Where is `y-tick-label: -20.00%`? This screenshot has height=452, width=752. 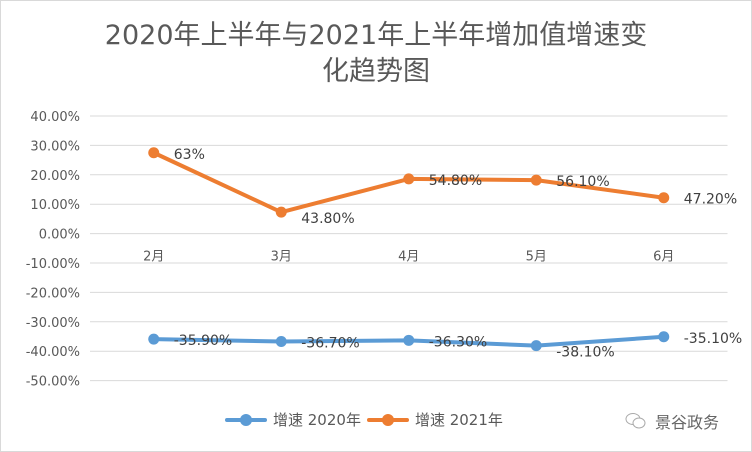
y-tick-label: -20.00% is located at coordinates (53, 293).